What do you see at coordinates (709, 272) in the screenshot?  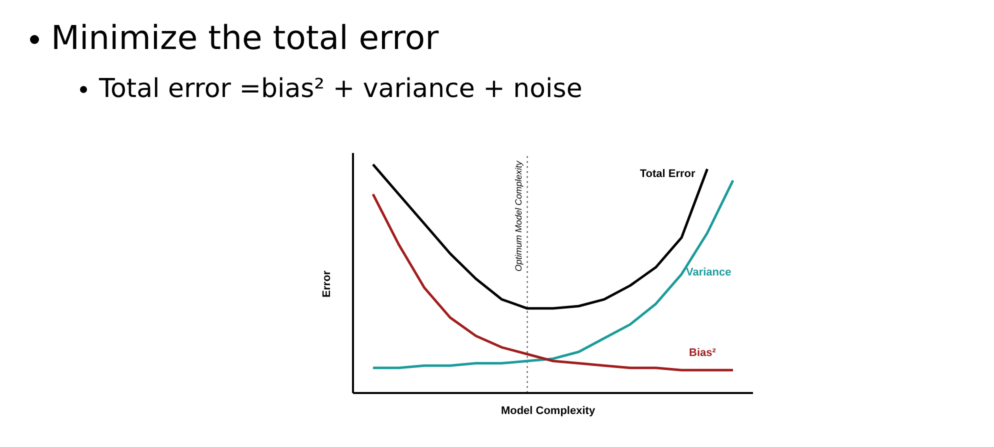 I see `series-label: Variance` at bounding box center [709, 272].